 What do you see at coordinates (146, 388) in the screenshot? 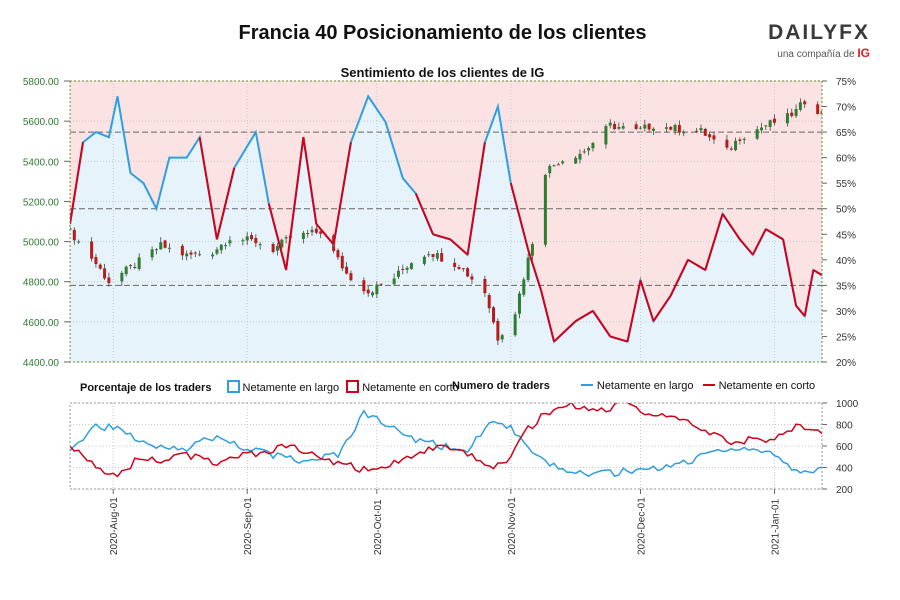
I see `percent-legend-header: Porcentaje de los traders` at bounding box center [146, 388].